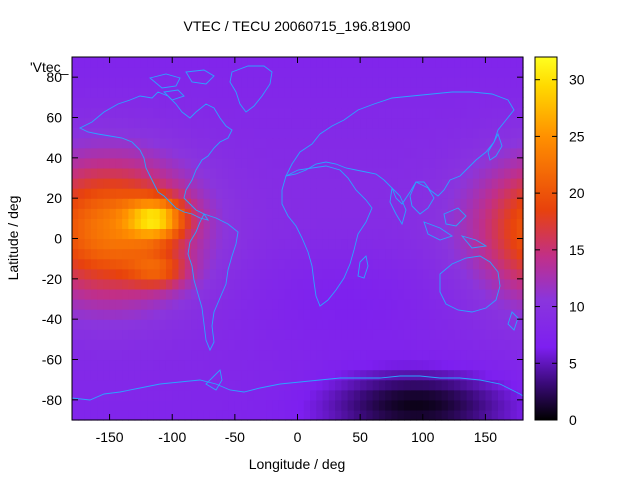 The image size is (640, 480). Describe the element at coordinates (297, 464) in the screenshot. I see `x-axis-label: Longitude / deg` at that location.